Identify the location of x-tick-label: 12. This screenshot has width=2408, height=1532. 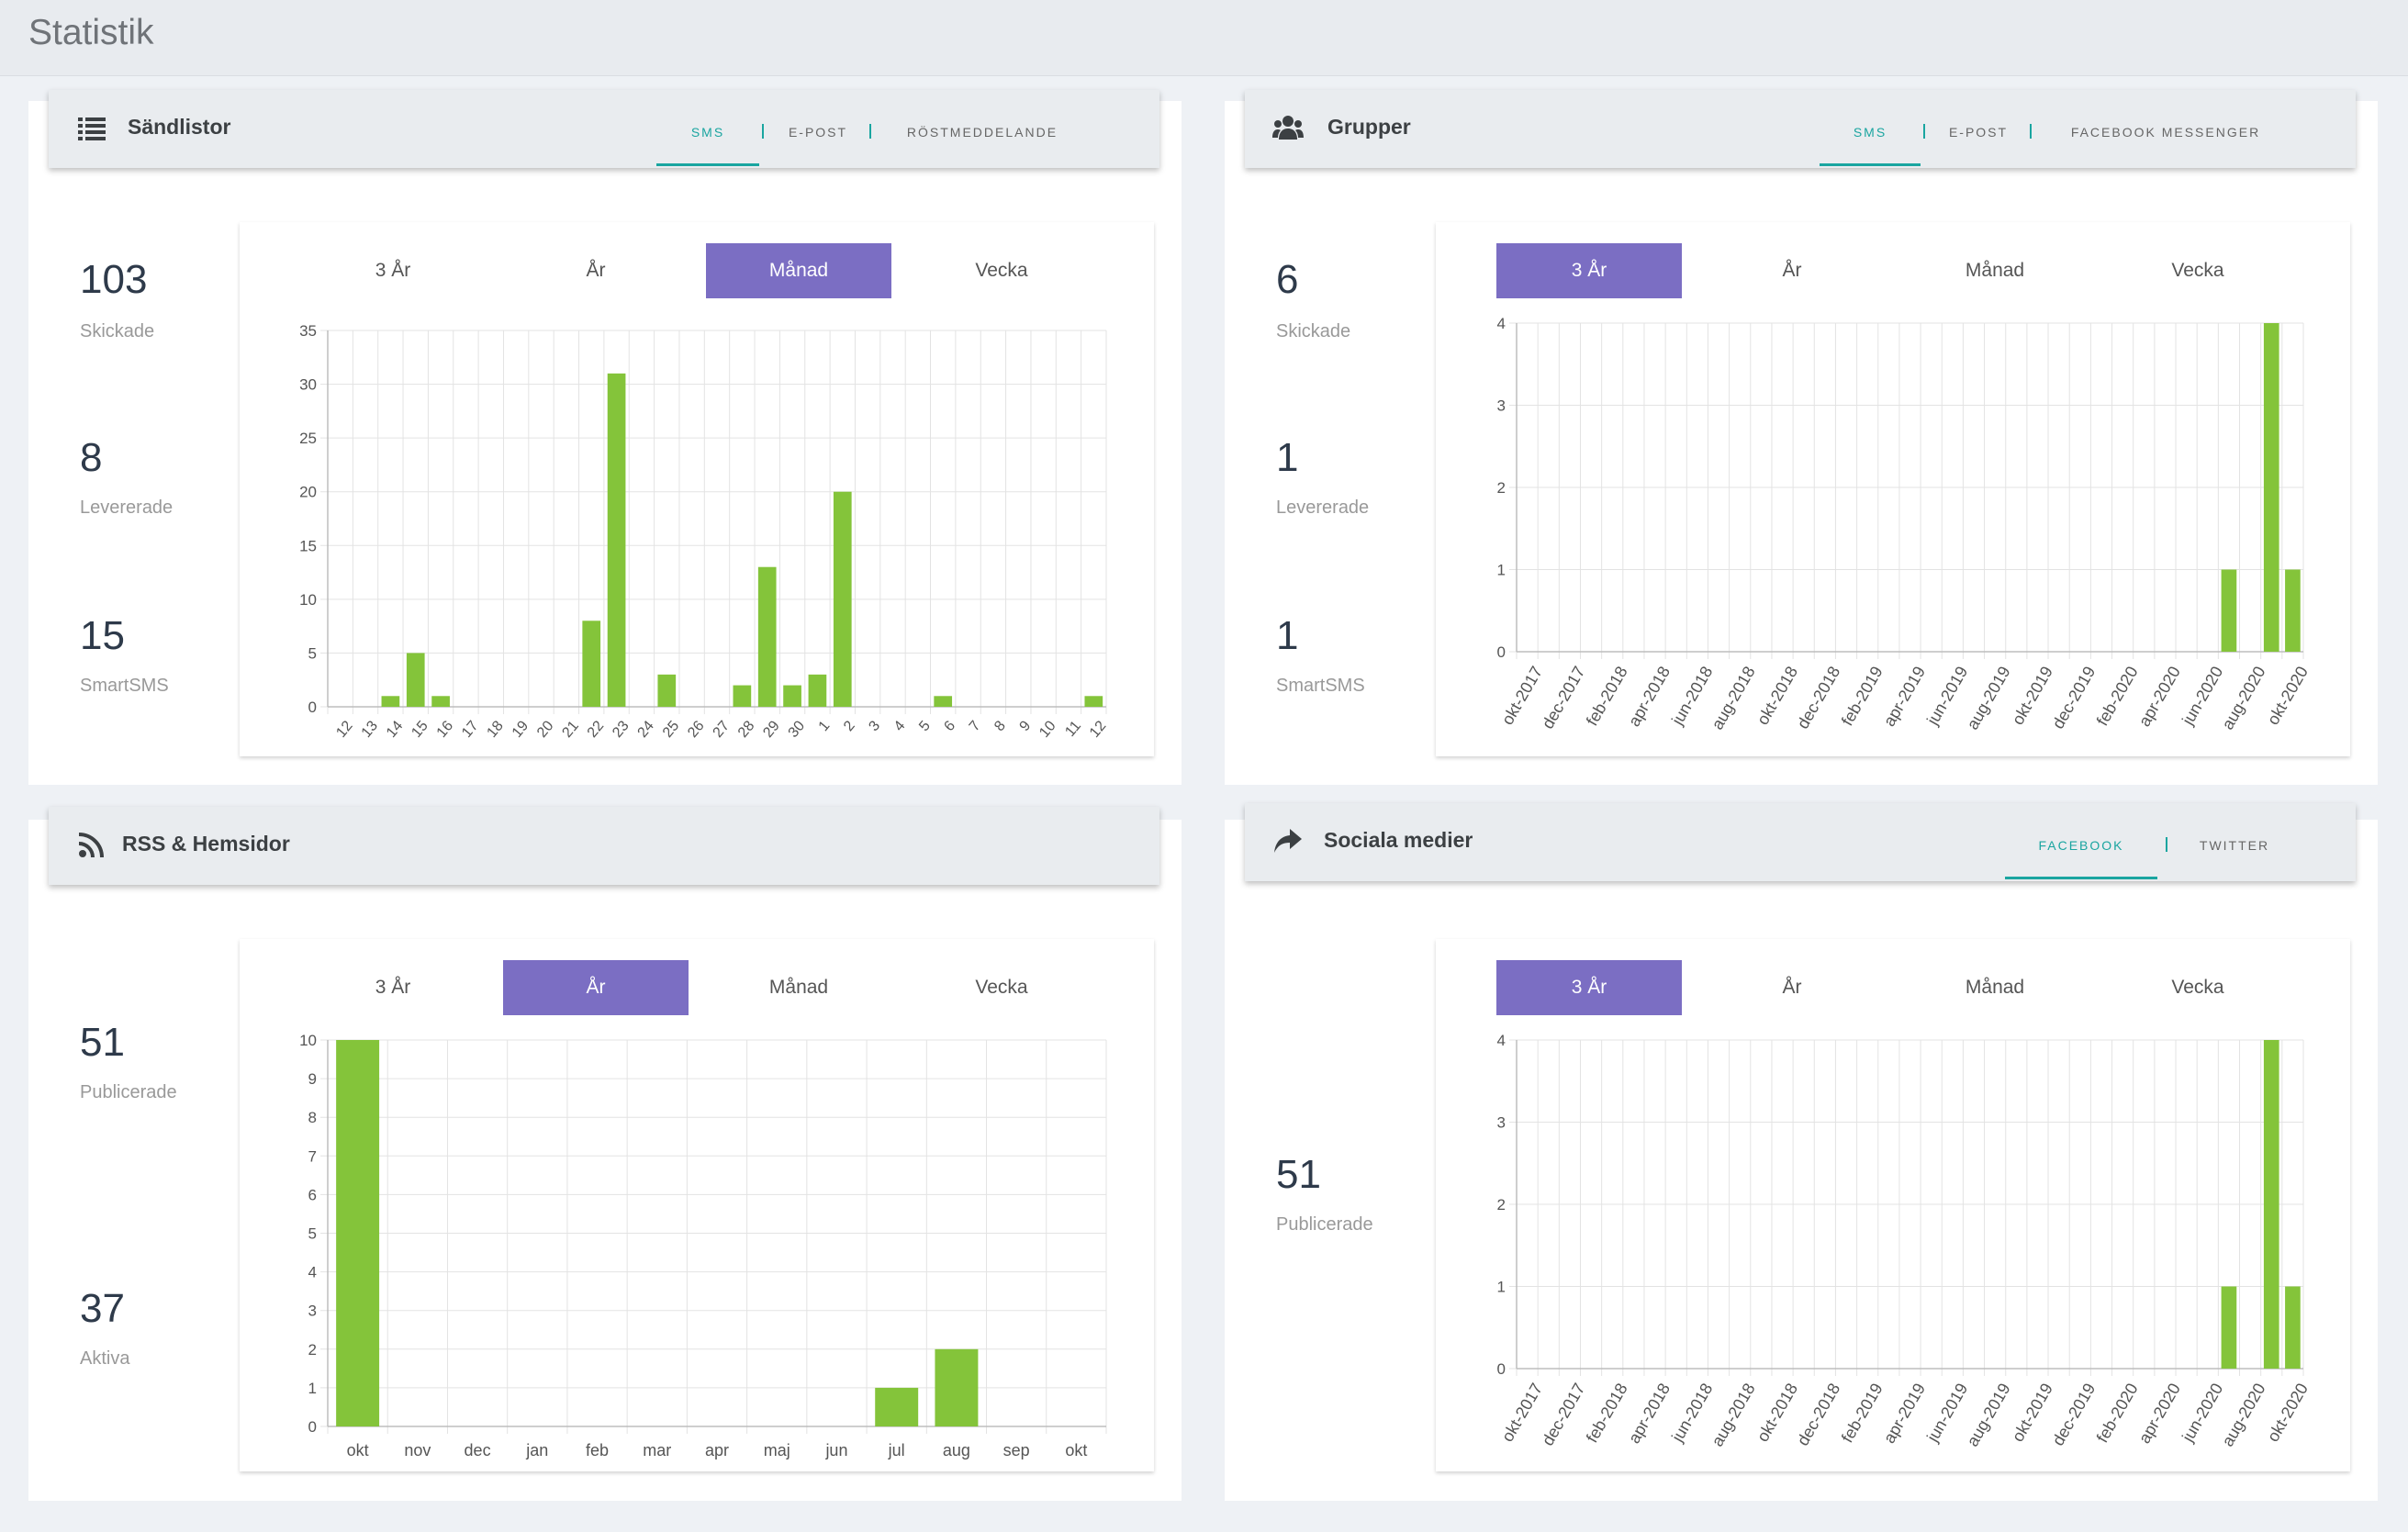
(344, 729).